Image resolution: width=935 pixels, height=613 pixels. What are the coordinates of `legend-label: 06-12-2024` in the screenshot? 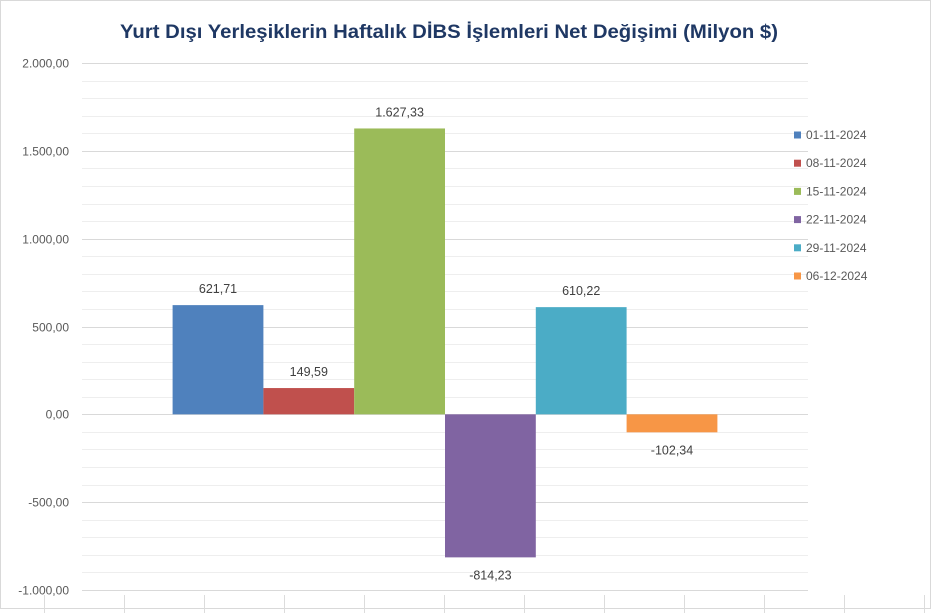 It's located at (837, 276).